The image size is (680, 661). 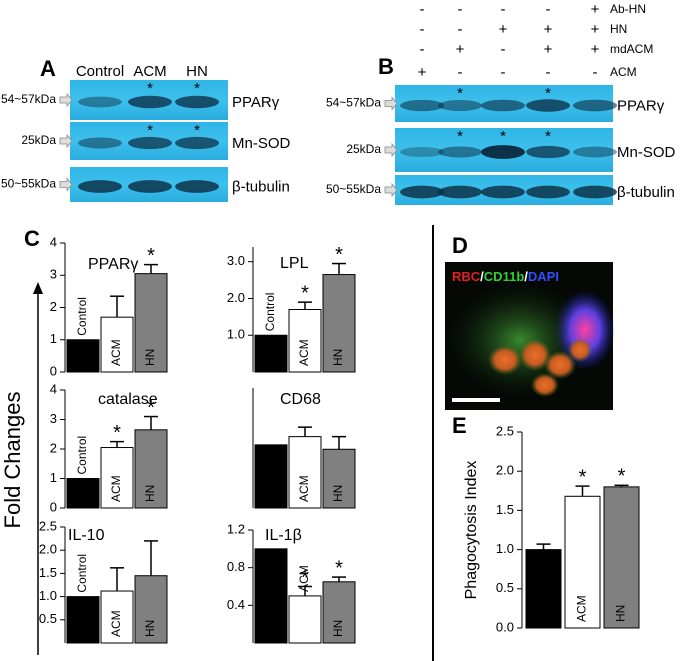 I want to click on chart-title: catalase, so click(x=128, y=399).